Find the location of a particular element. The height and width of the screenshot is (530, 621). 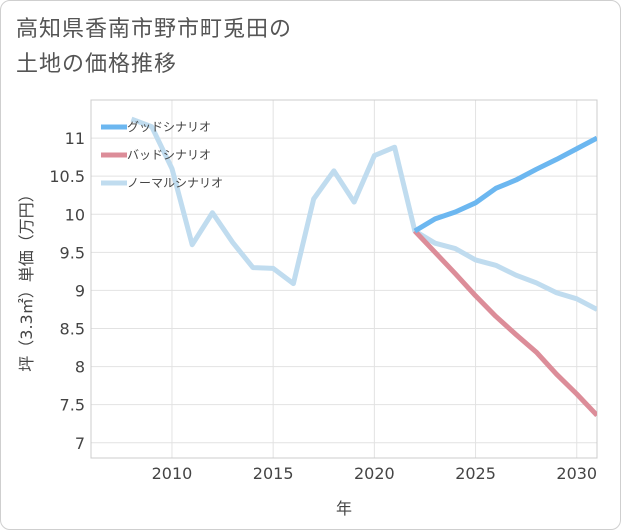

y-tick-label: 7 is located at coordinates (80, 443).